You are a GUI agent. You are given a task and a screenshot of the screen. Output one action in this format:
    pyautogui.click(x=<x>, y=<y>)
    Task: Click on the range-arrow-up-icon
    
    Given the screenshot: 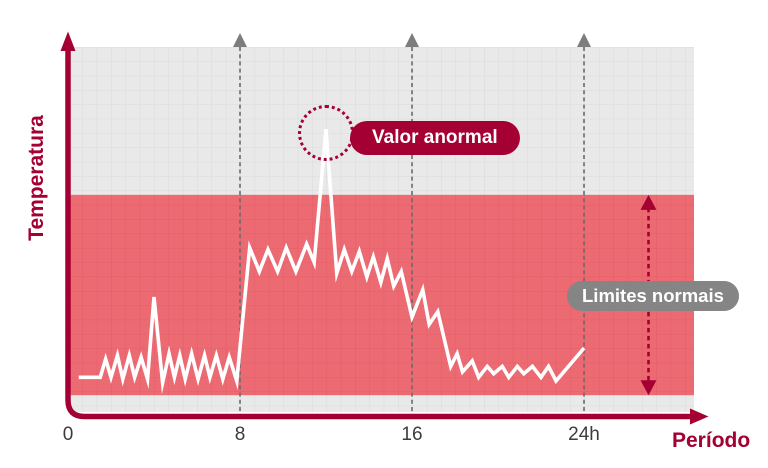 What is the action you would take?
    pyautogui.click(x=648, y=202)
    